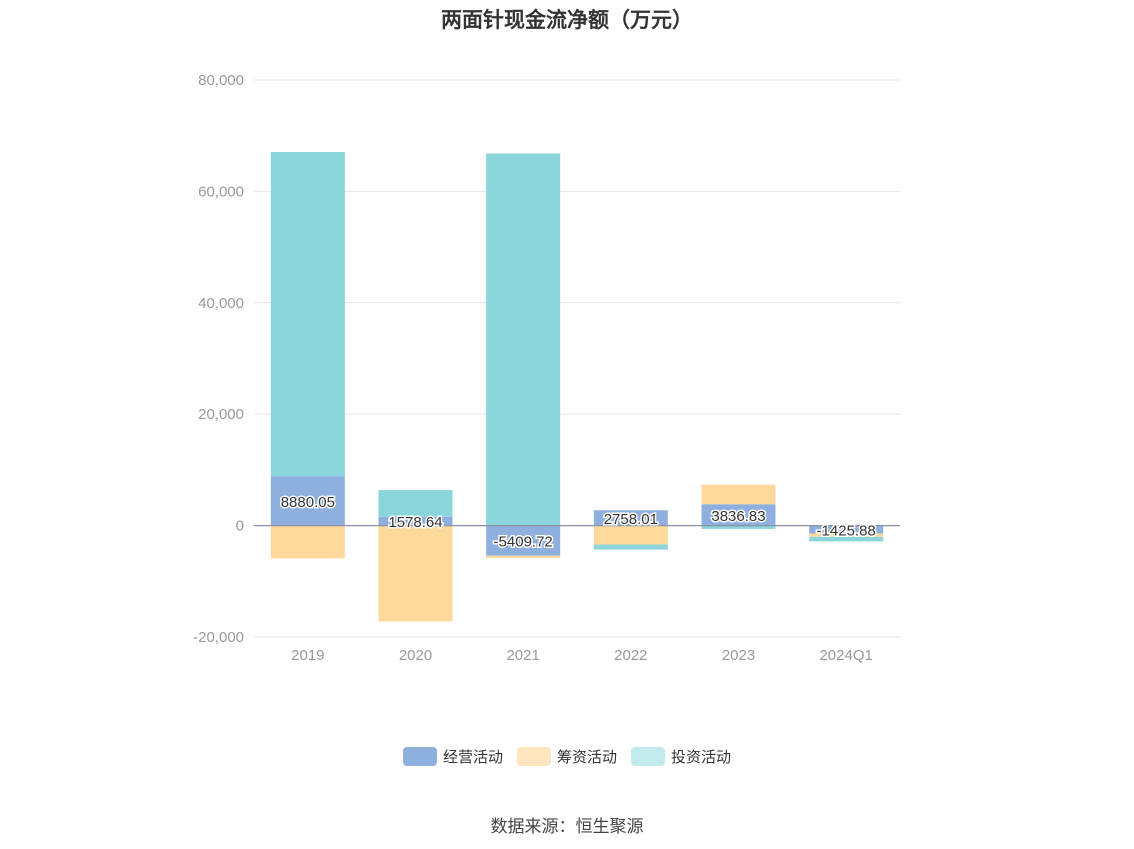 The height and width of the screenshot is (849, 1134). Describe the element at coordinates (218, 637) in the screenshot. I see `y-tick-label: -20,000` at that location.